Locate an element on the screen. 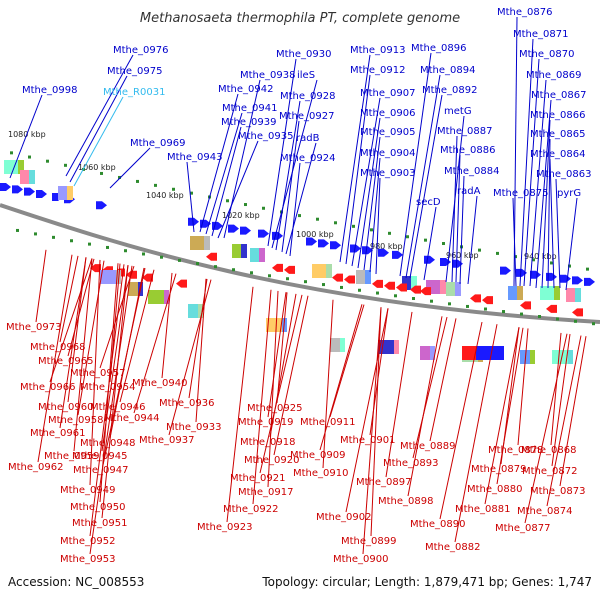 This screenshot has width=600, height=600. forward-gene-label: Mthe_0884 is located at coordinates (472, 171).